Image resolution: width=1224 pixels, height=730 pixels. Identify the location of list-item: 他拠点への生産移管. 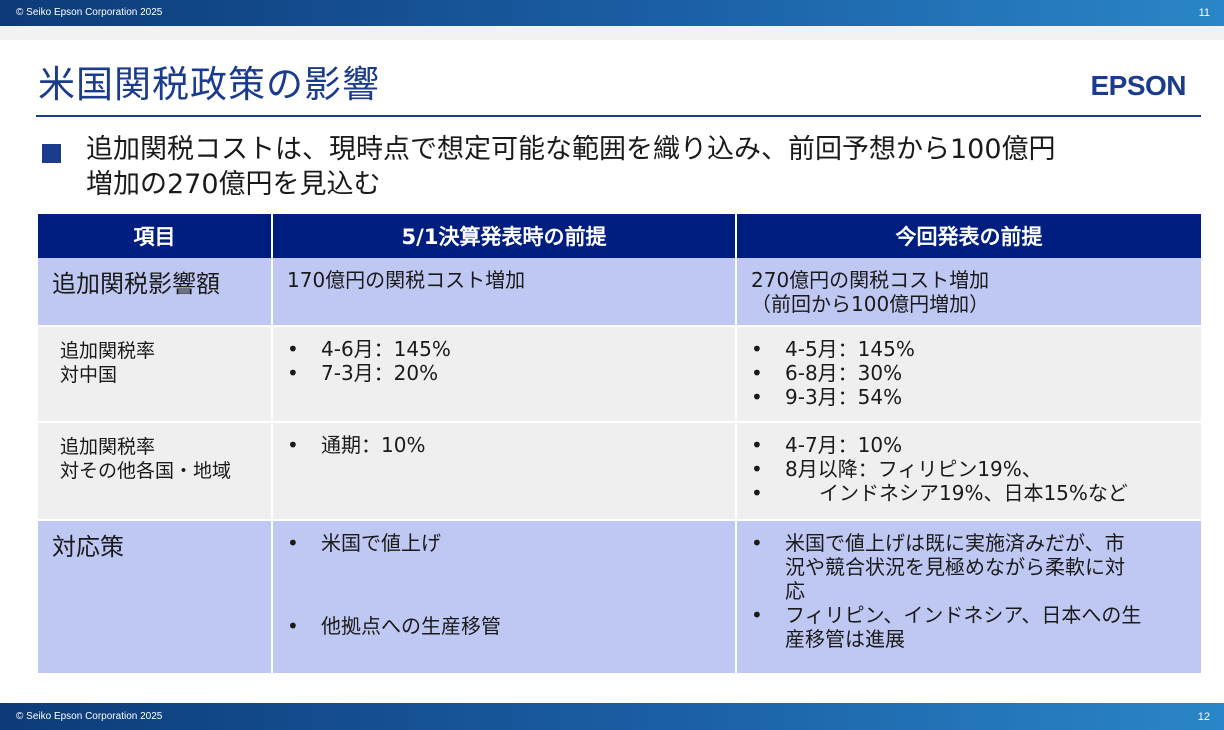
(506, 626).